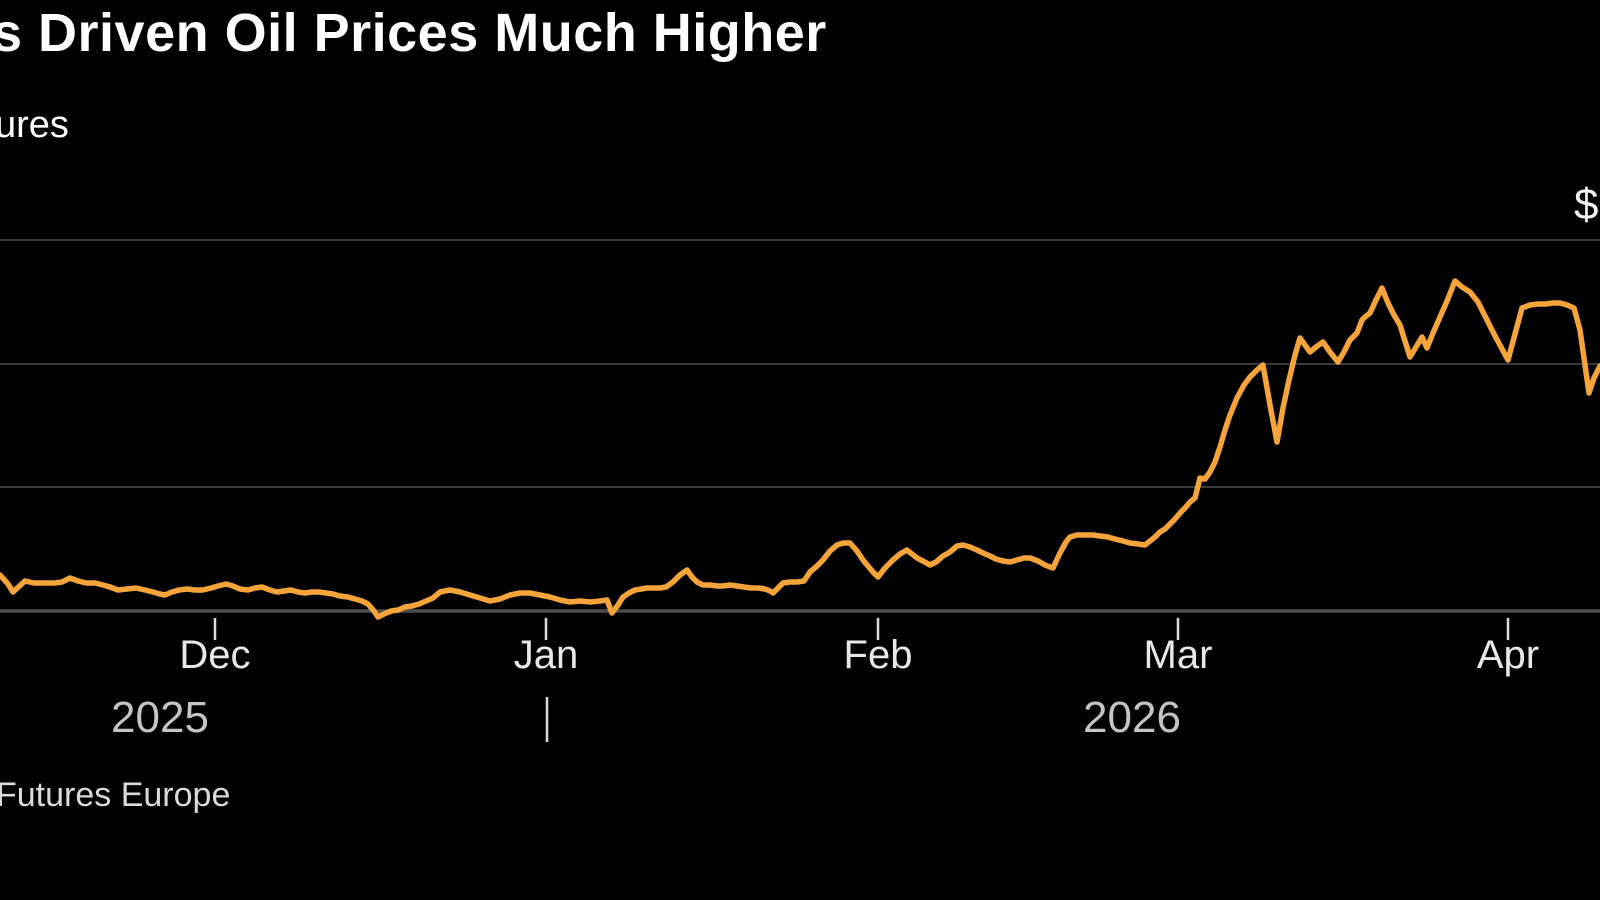  What do you see at coordinates (214, 655) in the screenshot?
I see `month-label: Dec` at bounding box center [214, 655].